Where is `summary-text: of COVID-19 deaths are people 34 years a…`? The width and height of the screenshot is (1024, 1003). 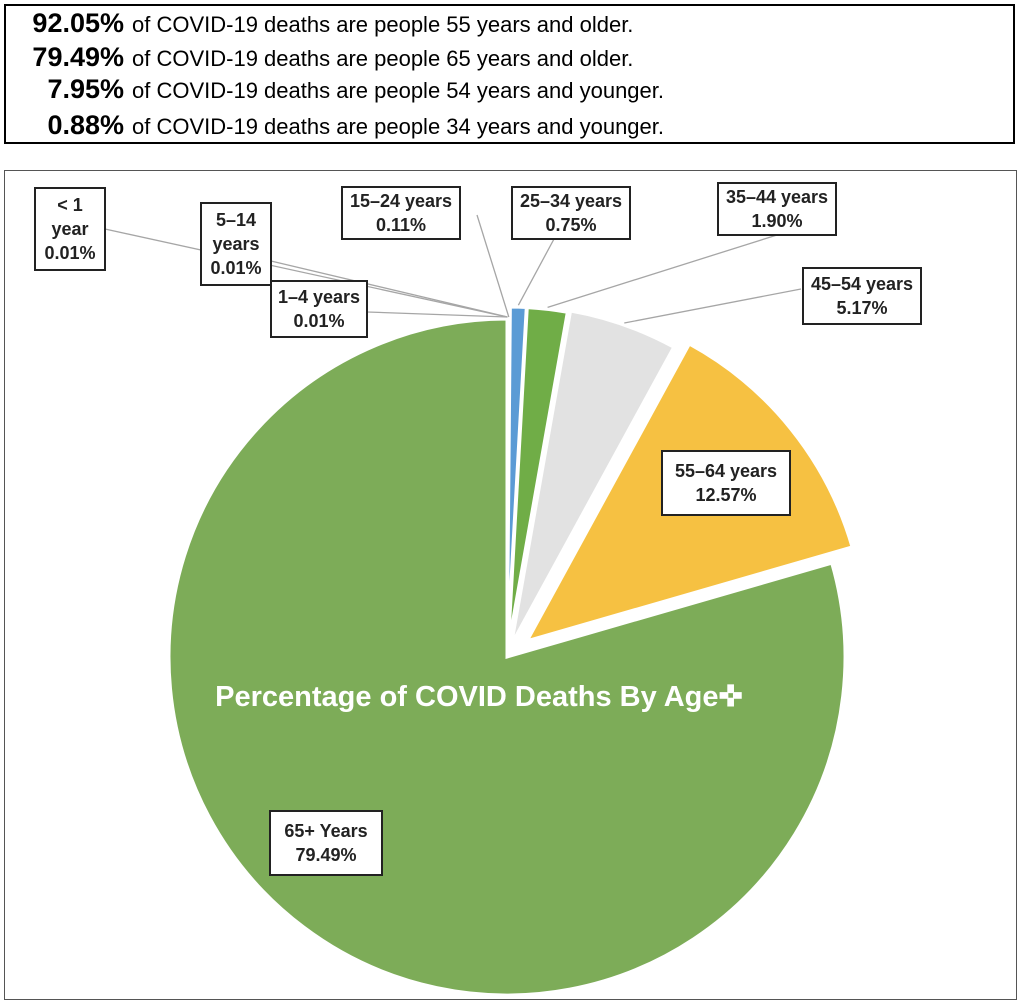 summary-text: of COVID-19 deaths are people 34 years a… is located at coordinates (398, 126).